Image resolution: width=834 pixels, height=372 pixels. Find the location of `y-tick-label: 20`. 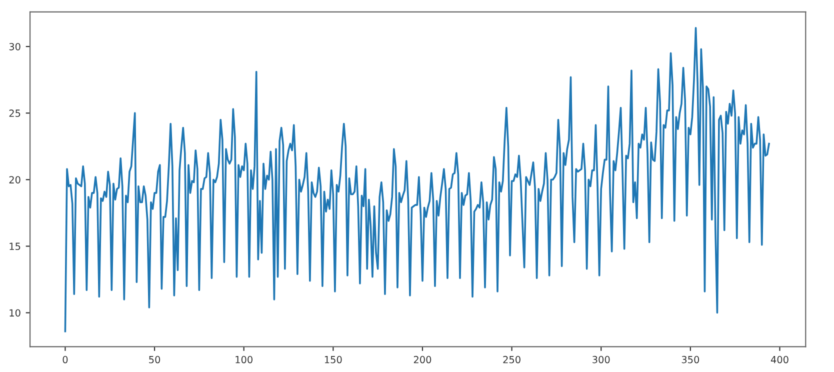

y-tick-label: 20 is located at coordinates (14, 180).